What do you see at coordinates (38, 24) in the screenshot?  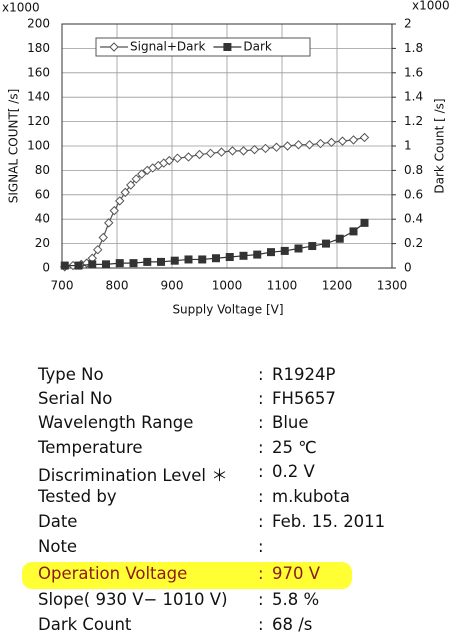 I see `y-tick-label: 200` at bounding box center [38, 24].